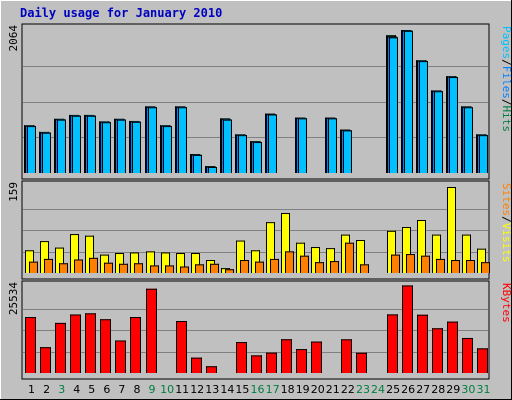  What do you see at coordinates (61, 389) in the screenshot?
I see `day-label: 3` at bounding box center [61, 389].